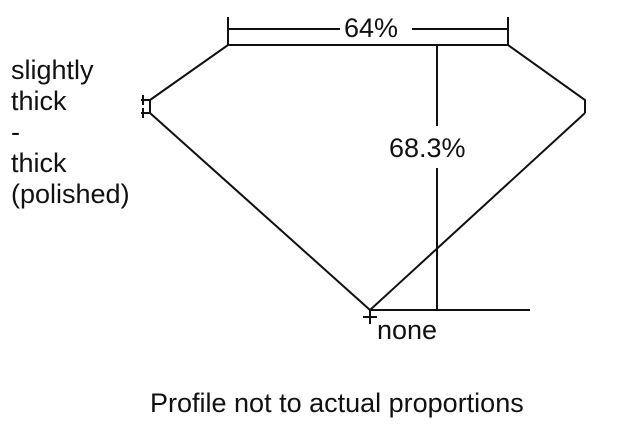  What do you see at coordinates (337, 403) in the screenshot?
I see `caption: Profile not to actual proportions` at bounding box center [337, 403].